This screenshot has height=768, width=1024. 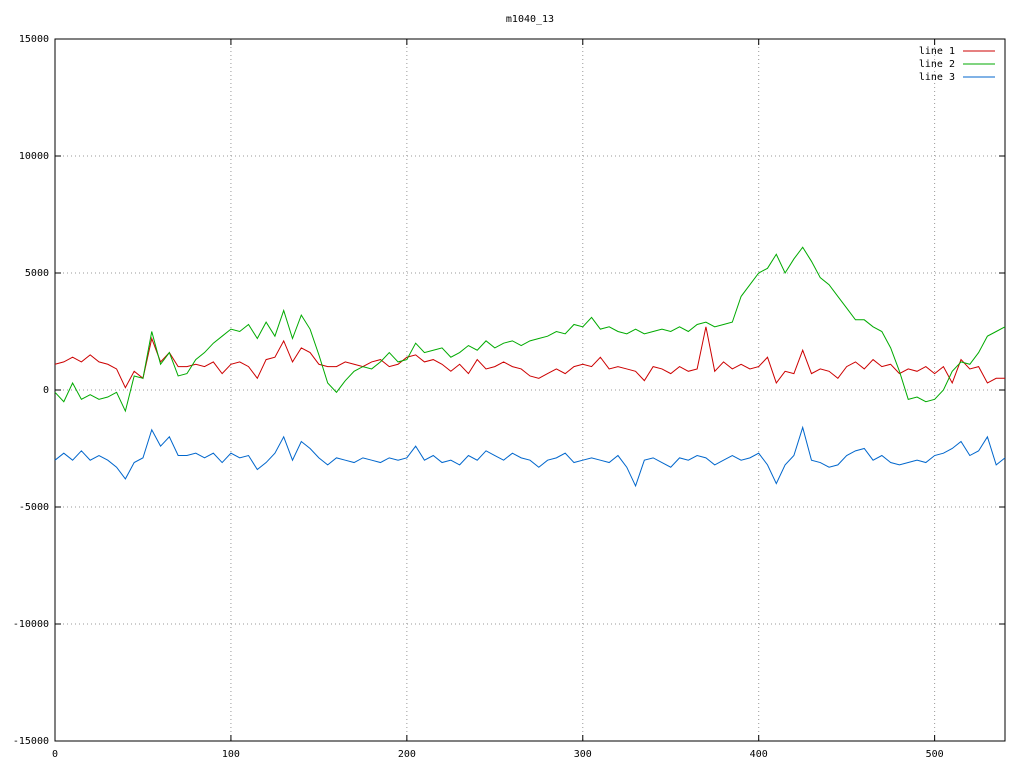 What do you see at coordinates (583, 754) in the screenshot?
I see `x-tick-label: 300` at bounding box center [583, 754].